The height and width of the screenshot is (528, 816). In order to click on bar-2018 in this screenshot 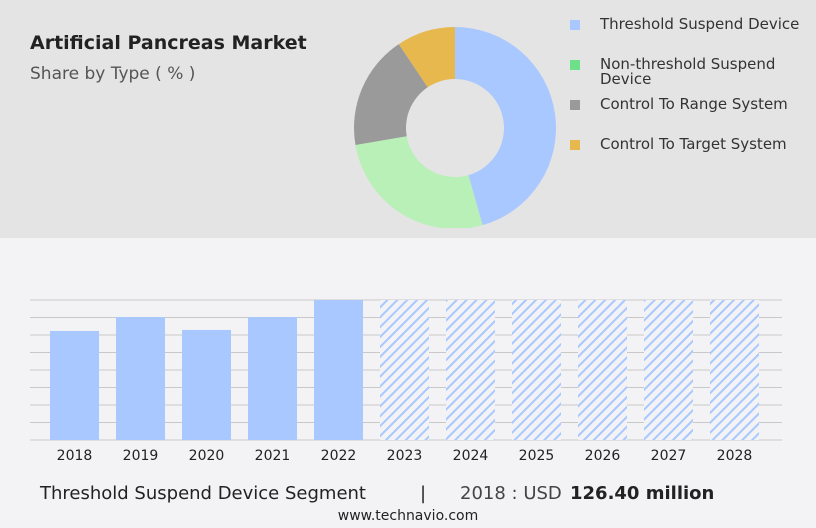, I will do `click(74, 385)`.